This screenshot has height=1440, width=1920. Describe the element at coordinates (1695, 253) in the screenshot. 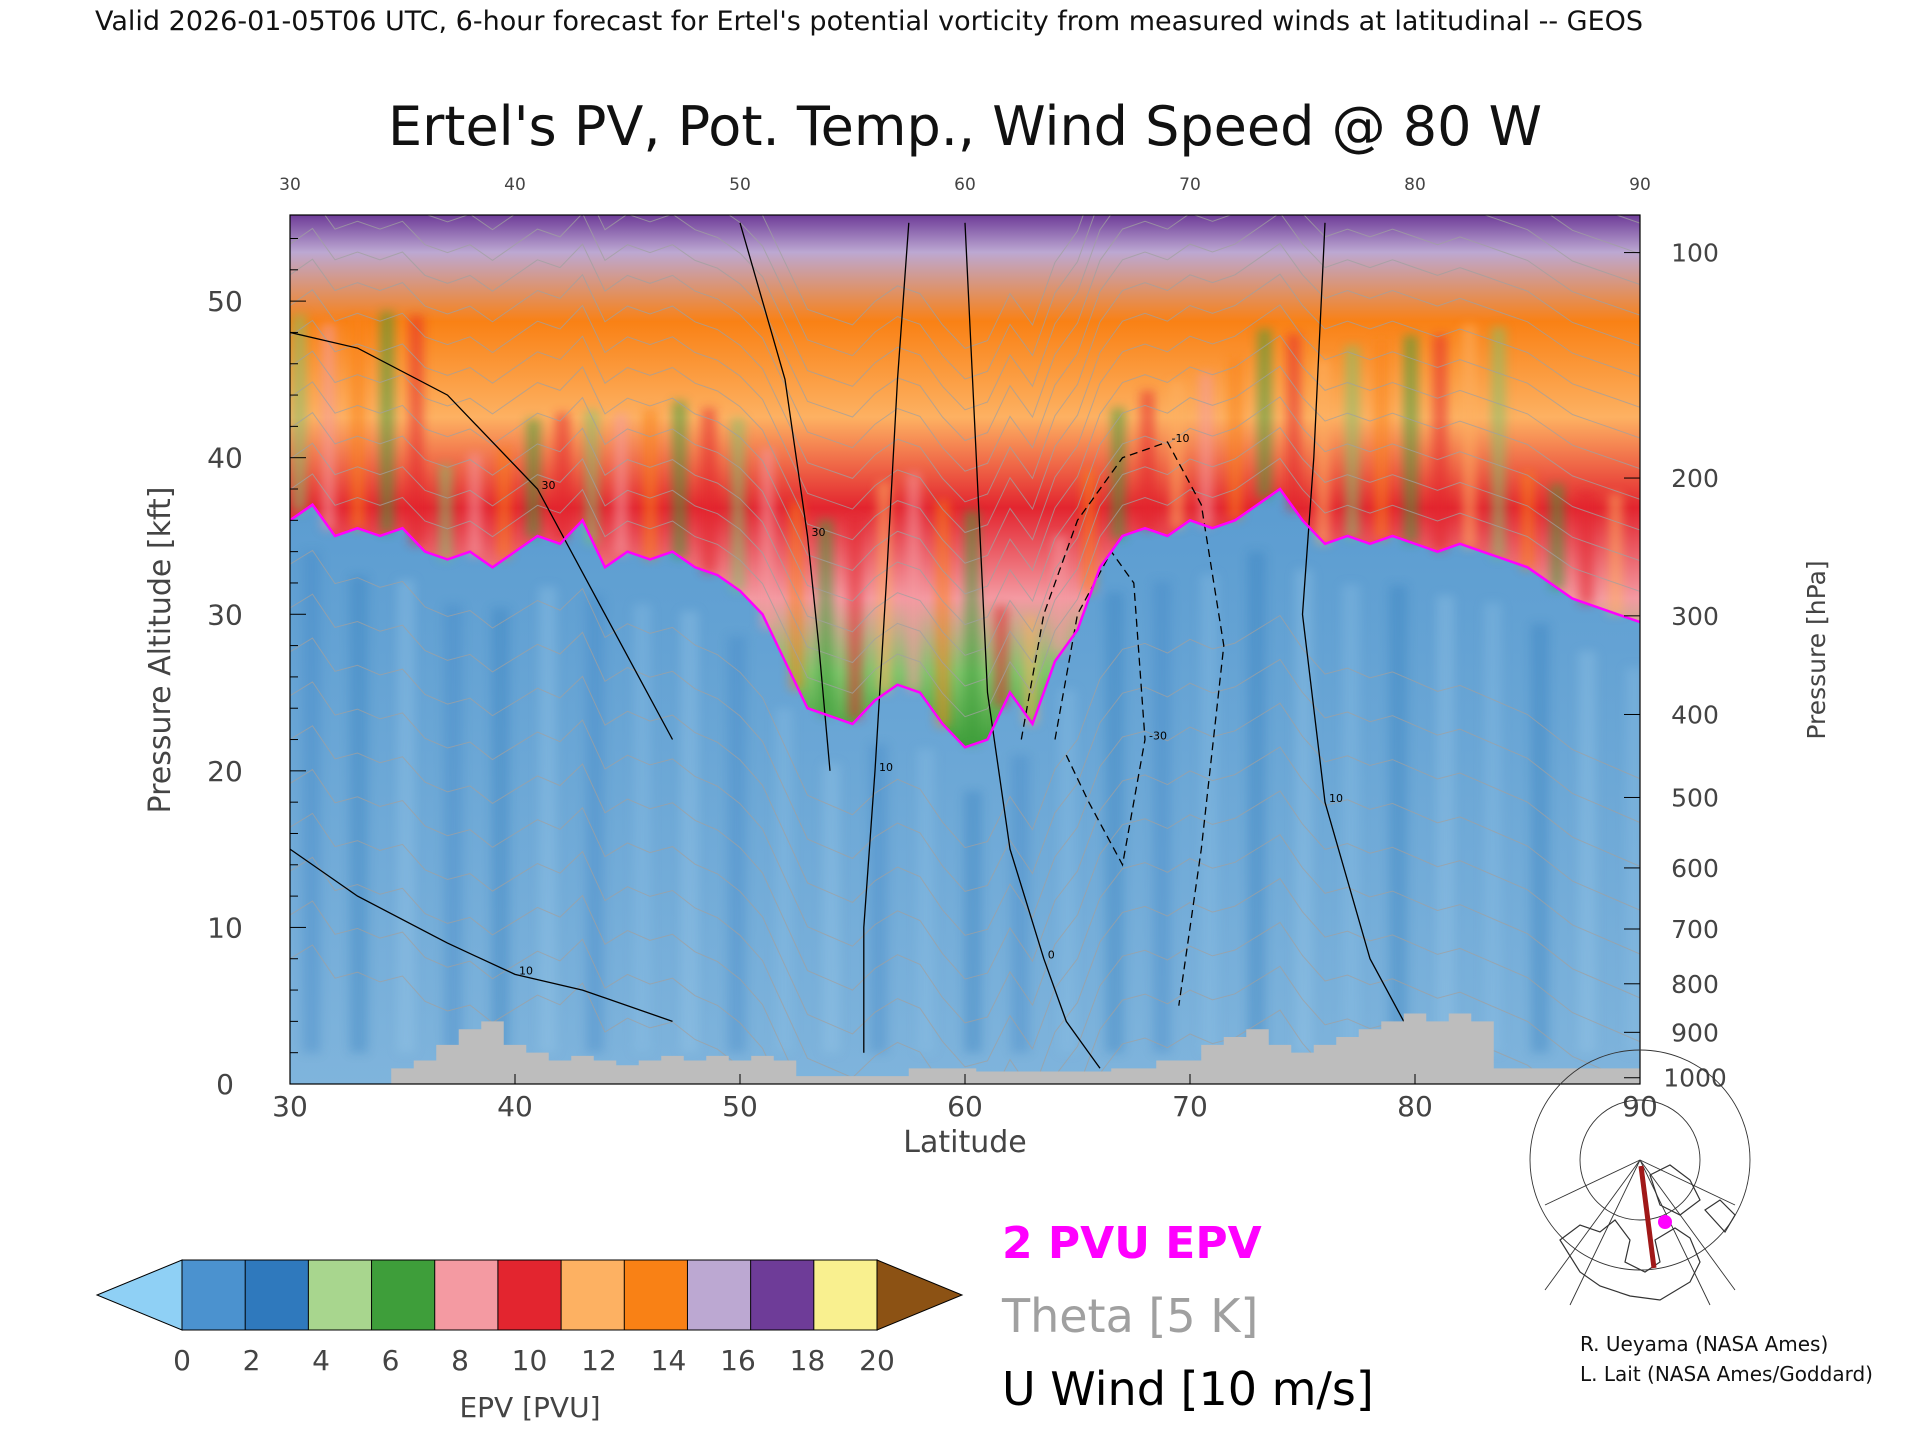

I see `pressure-tick-label: 100` at that location.